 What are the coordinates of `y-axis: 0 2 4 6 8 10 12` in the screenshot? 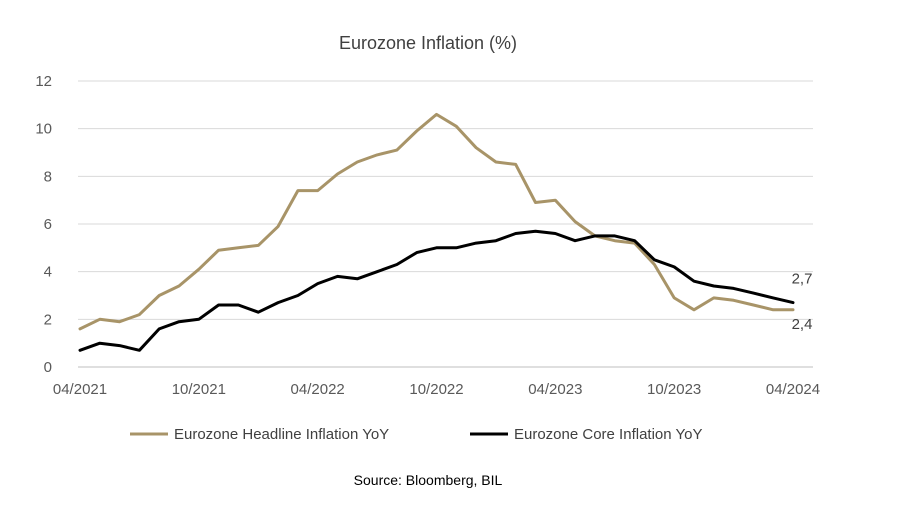 It's located at (43, 224).